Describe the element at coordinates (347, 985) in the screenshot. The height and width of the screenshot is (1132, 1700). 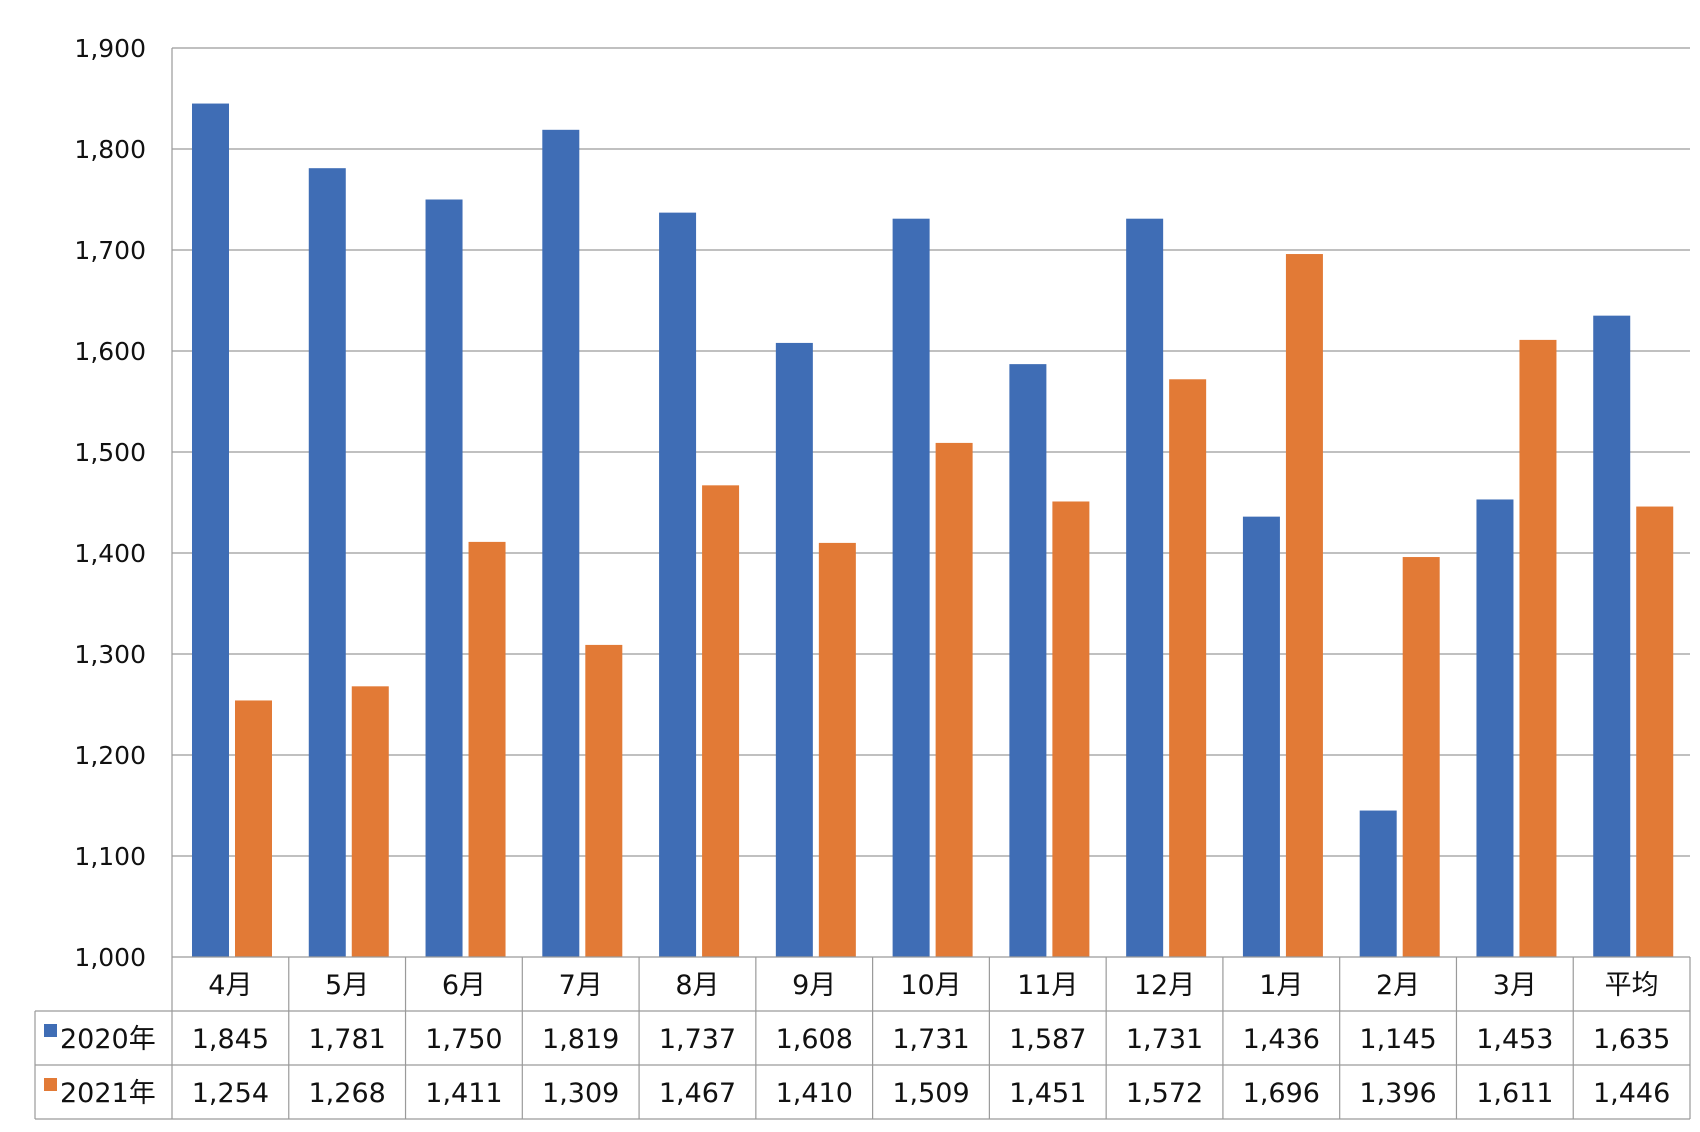
I see `category-label: 5月` at that location.